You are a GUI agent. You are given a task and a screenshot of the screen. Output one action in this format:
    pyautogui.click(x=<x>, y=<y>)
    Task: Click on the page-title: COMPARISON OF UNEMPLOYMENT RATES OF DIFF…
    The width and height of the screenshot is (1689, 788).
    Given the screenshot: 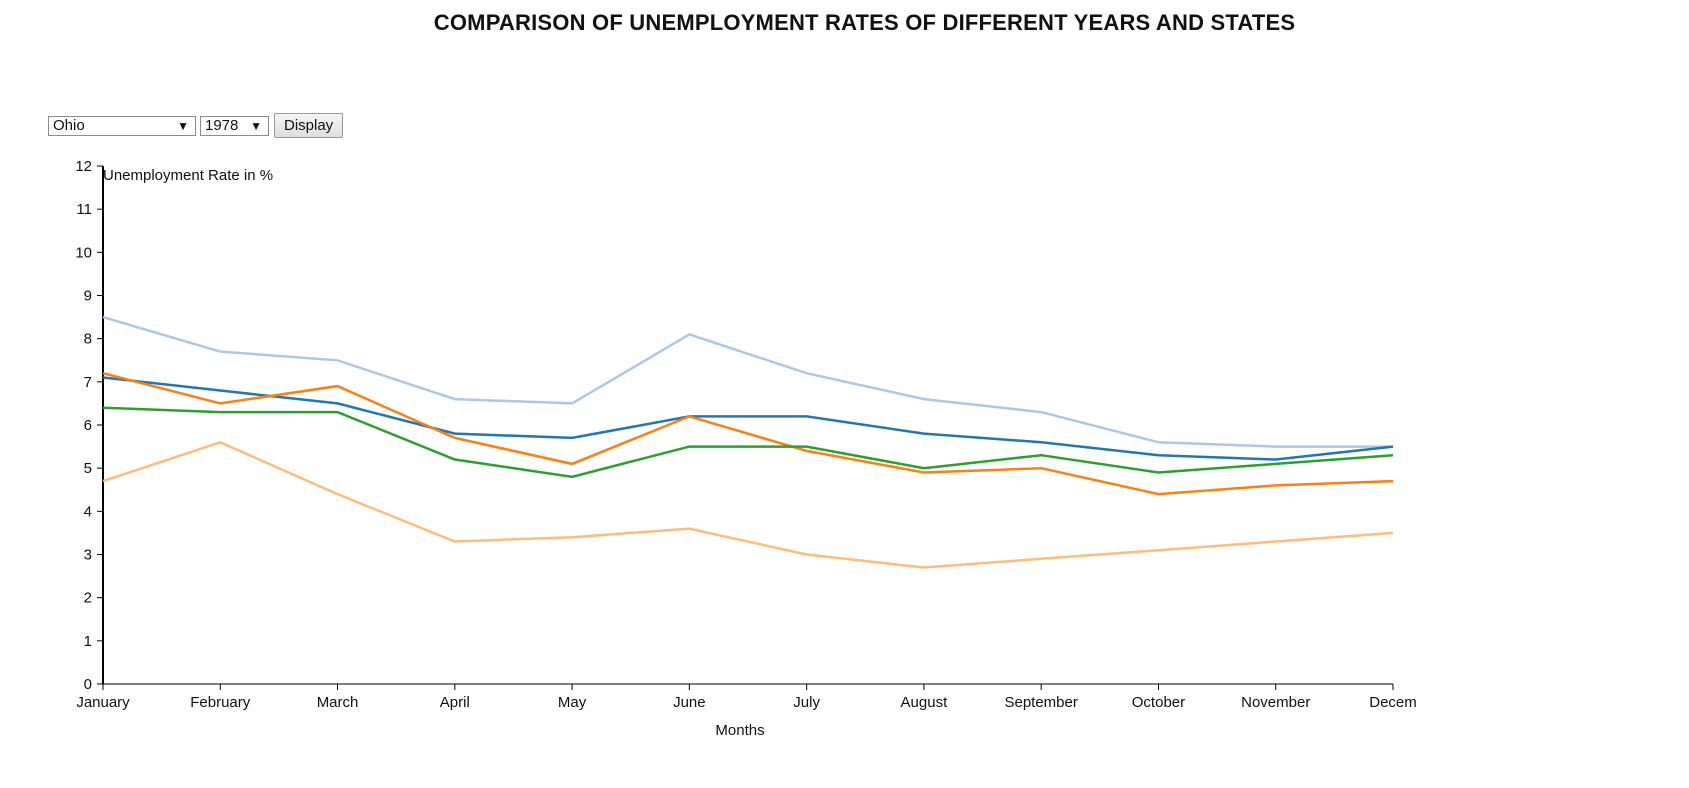 What is the action you would take?
    pyautogui.click(x=864, y=22)
    